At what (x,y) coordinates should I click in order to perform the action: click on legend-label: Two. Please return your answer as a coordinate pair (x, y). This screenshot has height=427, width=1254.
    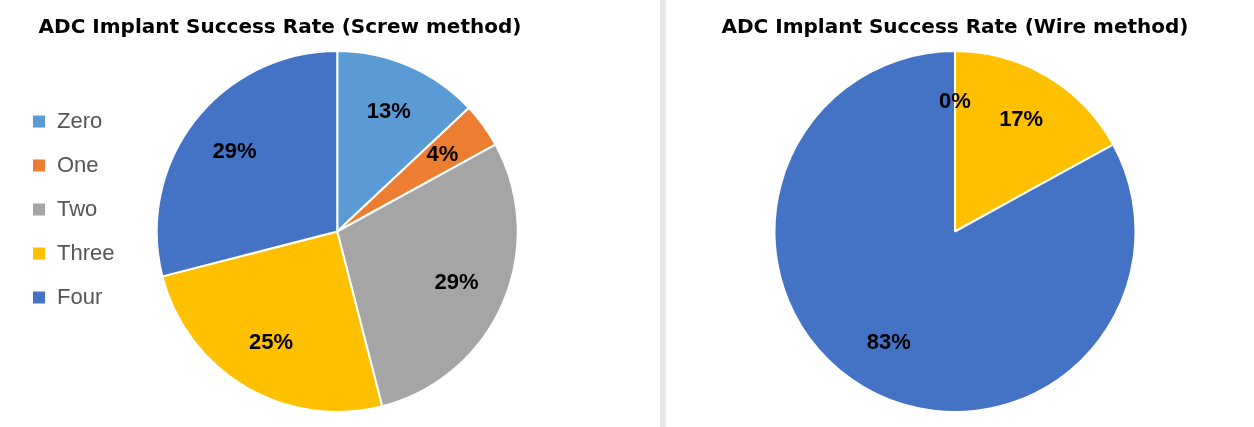
    Looking at the image, I should click on (77, 208).